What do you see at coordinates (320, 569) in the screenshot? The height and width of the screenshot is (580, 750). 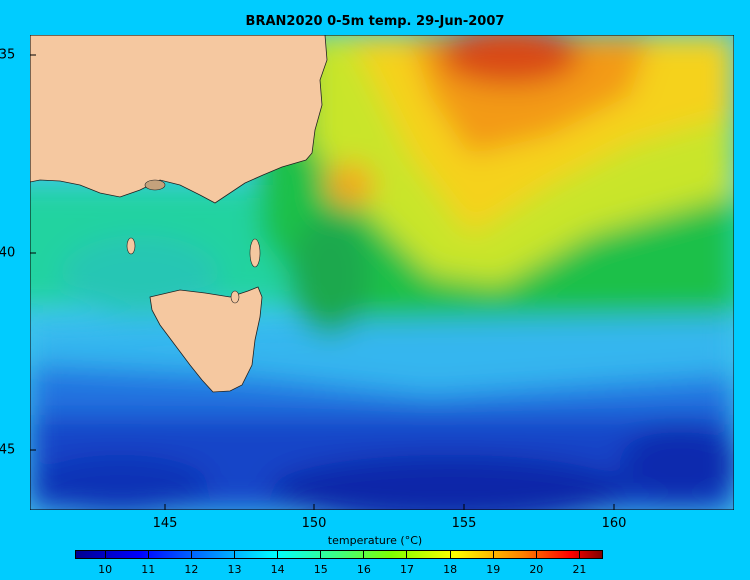 I see `colorbar-tick-label: 15` at bounding box center [320, 569].